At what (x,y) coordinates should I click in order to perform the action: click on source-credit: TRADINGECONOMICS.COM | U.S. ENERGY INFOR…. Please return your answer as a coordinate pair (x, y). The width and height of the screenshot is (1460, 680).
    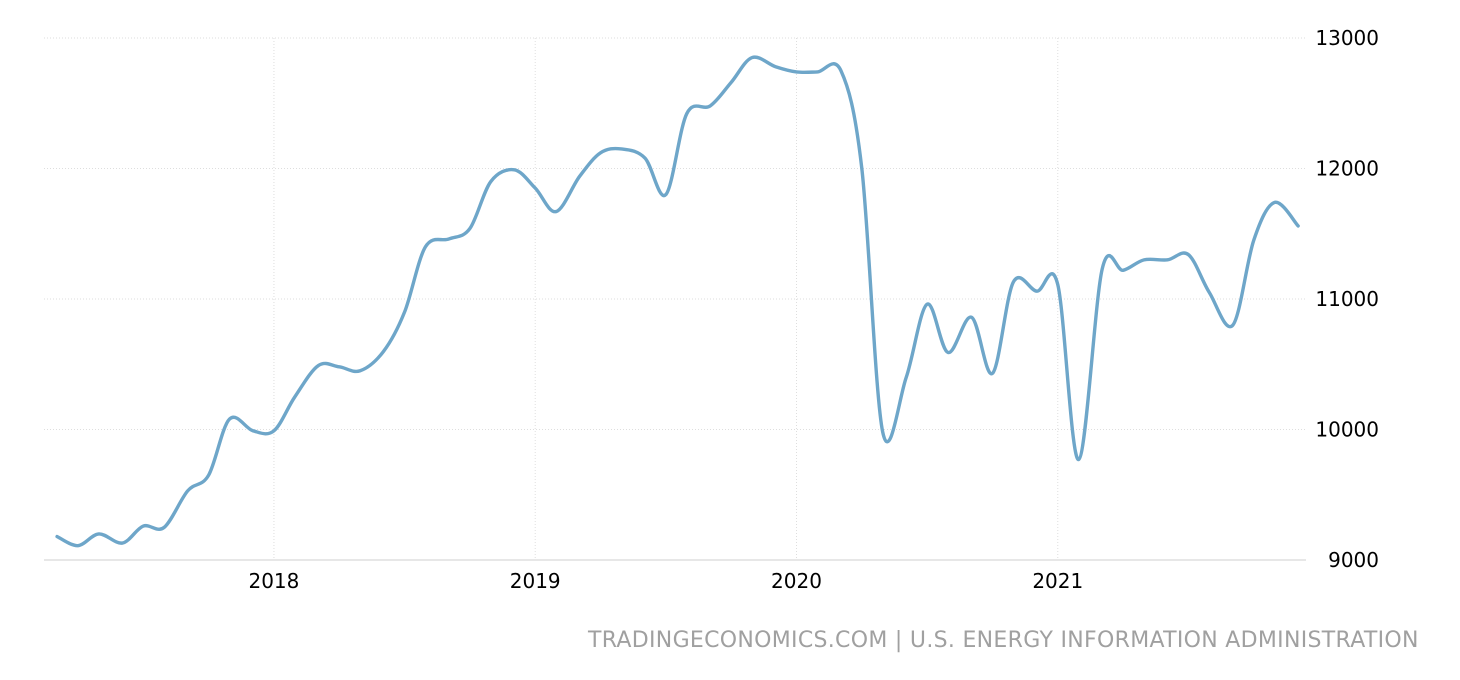
    Looking at the image, I should click on (1003, 640).